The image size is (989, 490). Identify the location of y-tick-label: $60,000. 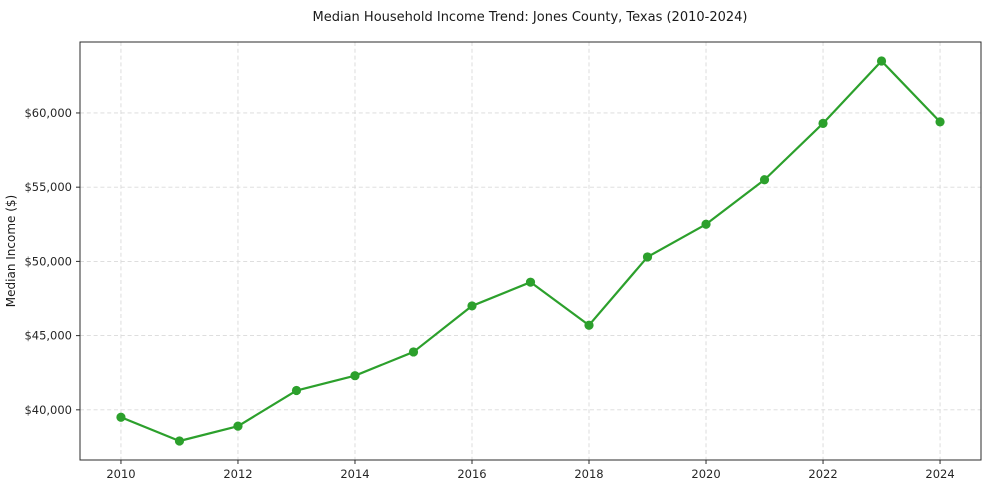
(48, 113).